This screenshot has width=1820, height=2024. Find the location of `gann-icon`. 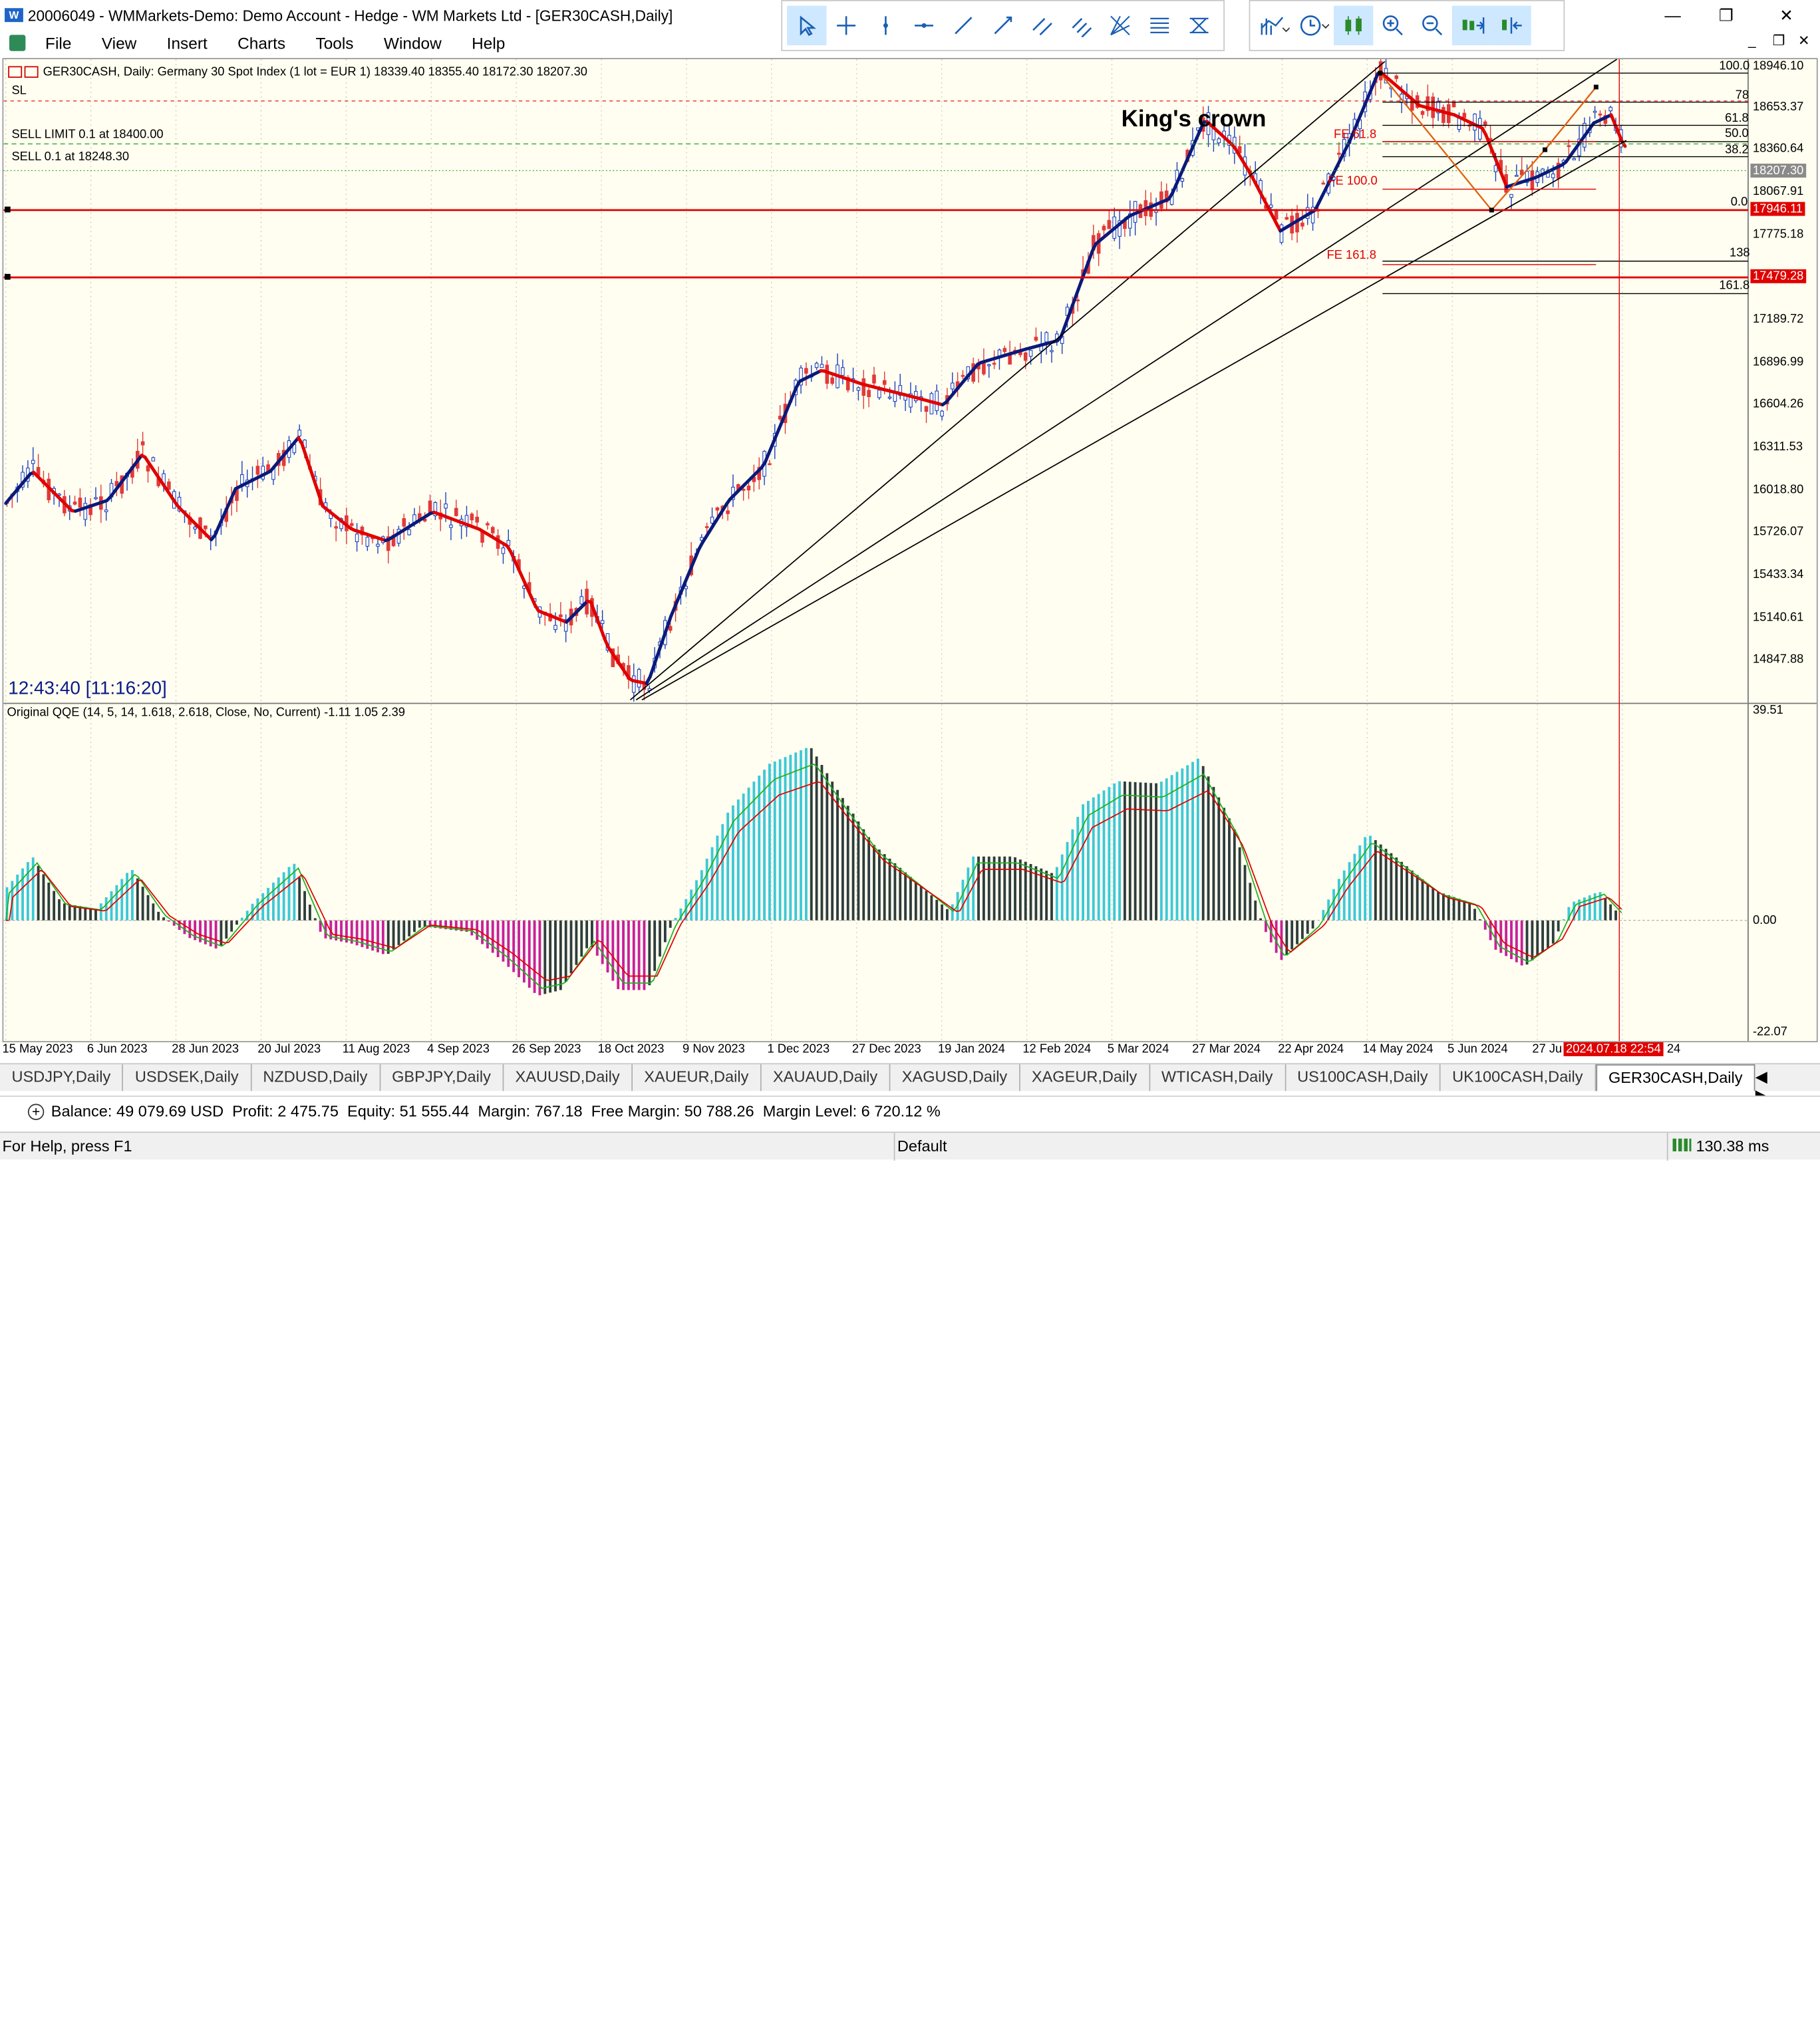

gann-icon is located at coordinates (1120, 25).